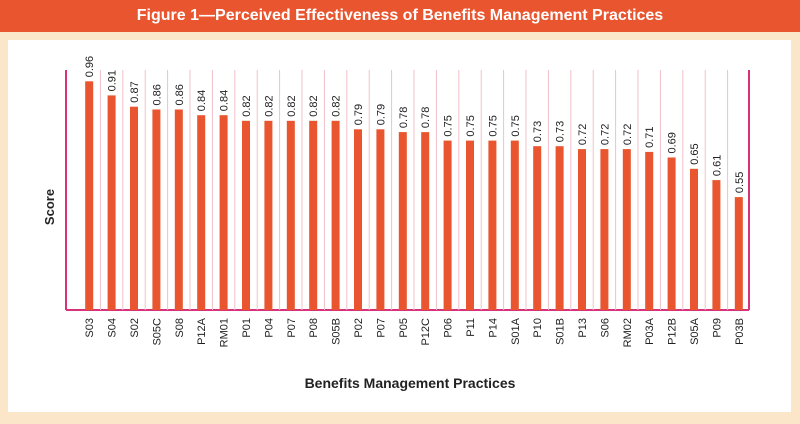 This screenshot has height=424, width=800. What do you see at coordinates (695, 153) in the screenshot?
I see `bar-value-label: 0.65` at bounding box center [695, 153].